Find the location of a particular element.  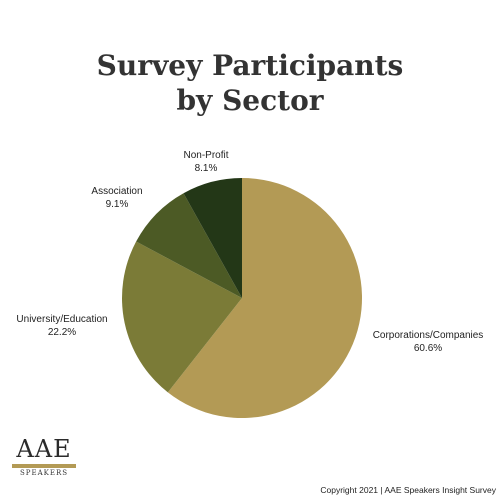

logo-wordmark: AAE is located at coordinates (44, 449).